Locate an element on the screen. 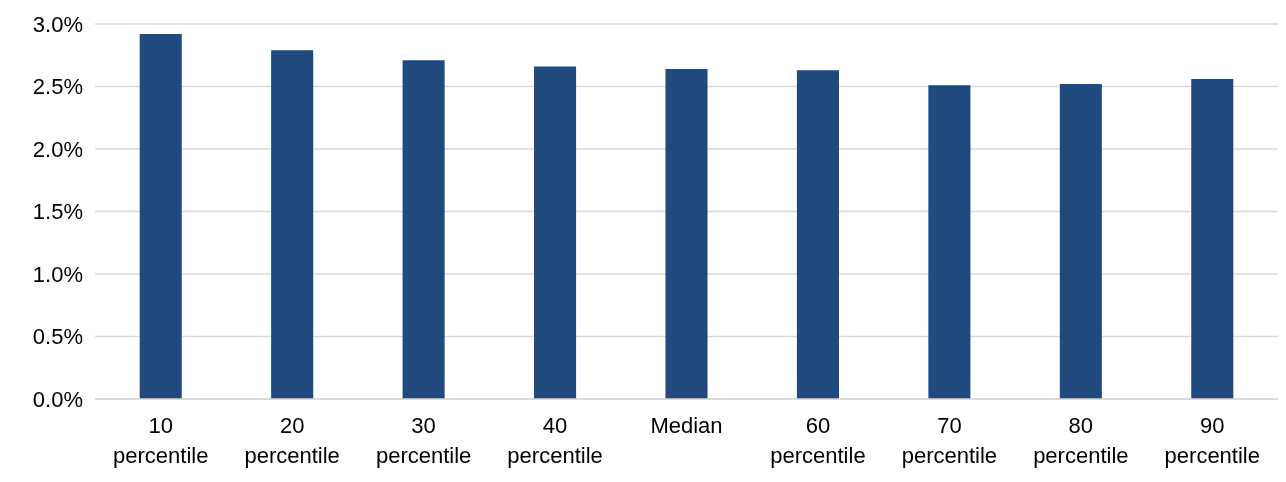  y-tick-label: 1.0% is located at coordinates (57, 274).